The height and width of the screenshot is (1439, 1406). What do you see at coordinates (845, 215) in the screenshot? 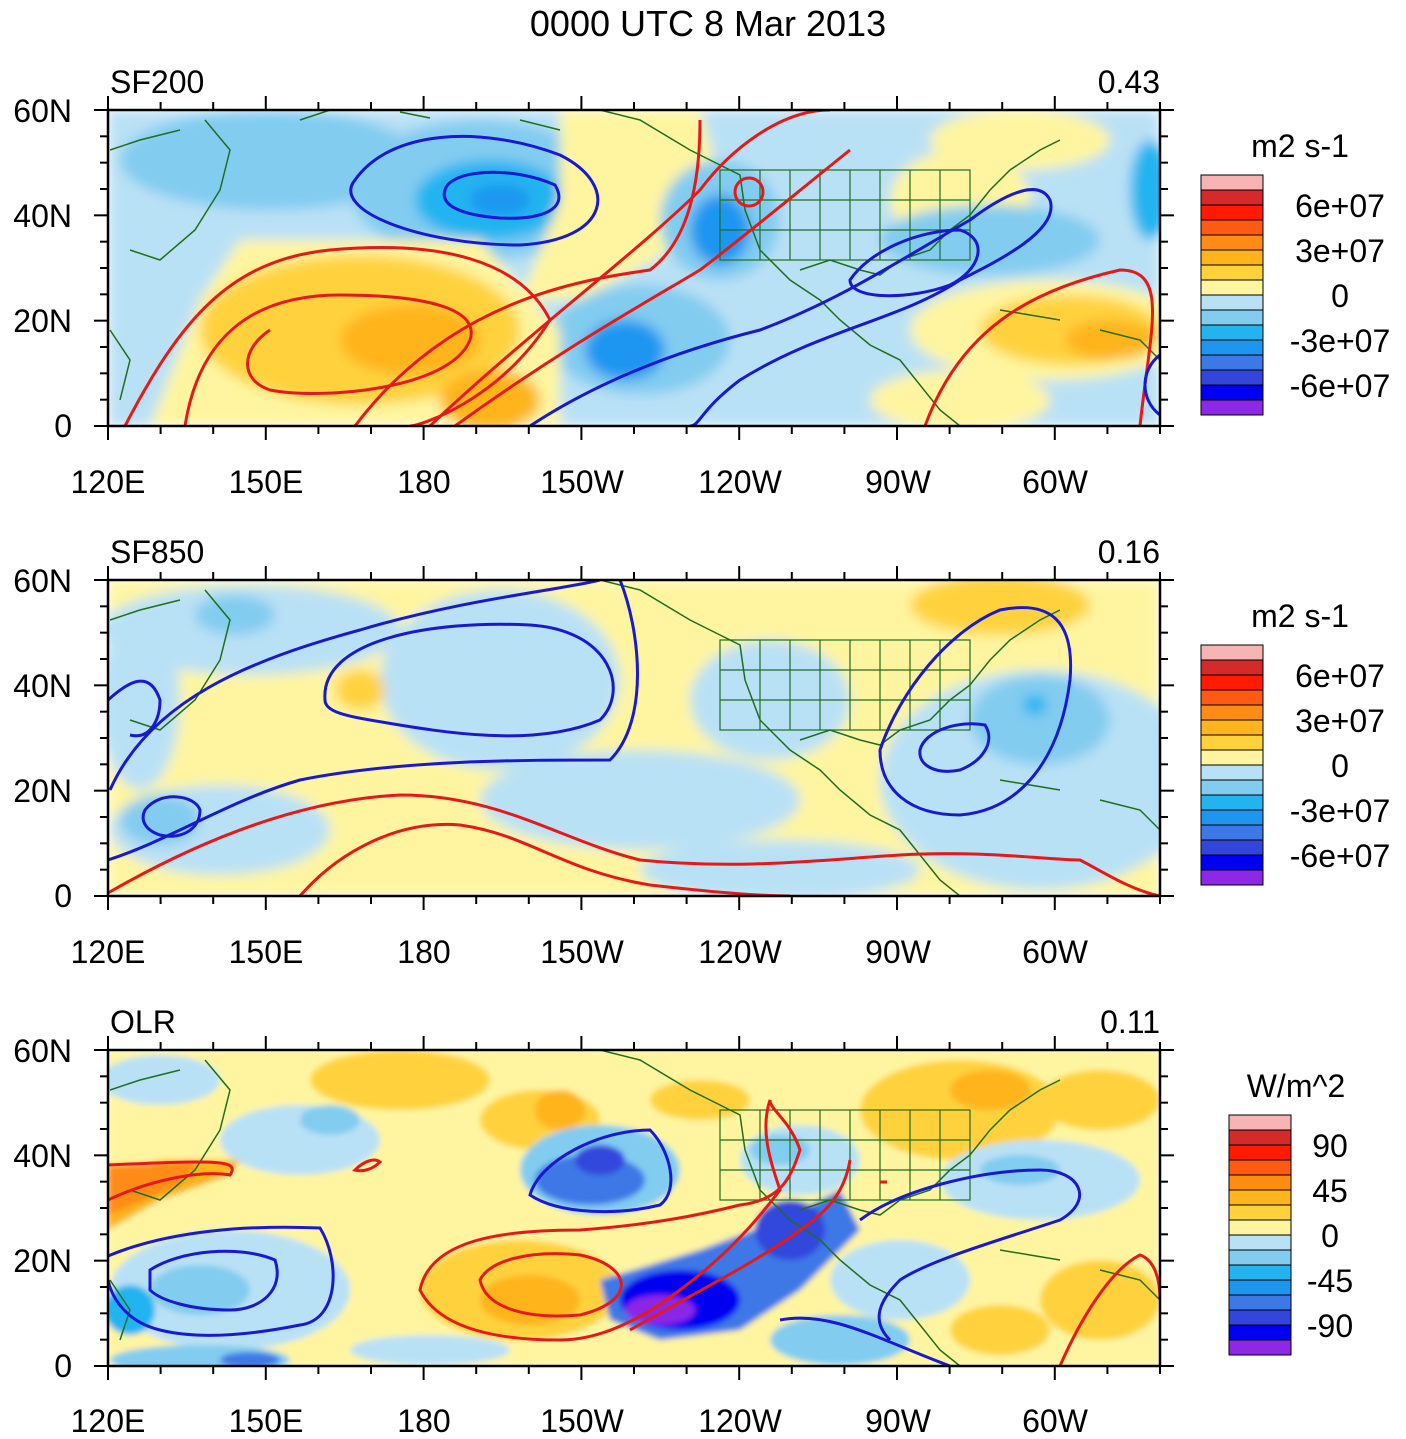
I see `sf200-us-states` at bounding box center [845, 215].